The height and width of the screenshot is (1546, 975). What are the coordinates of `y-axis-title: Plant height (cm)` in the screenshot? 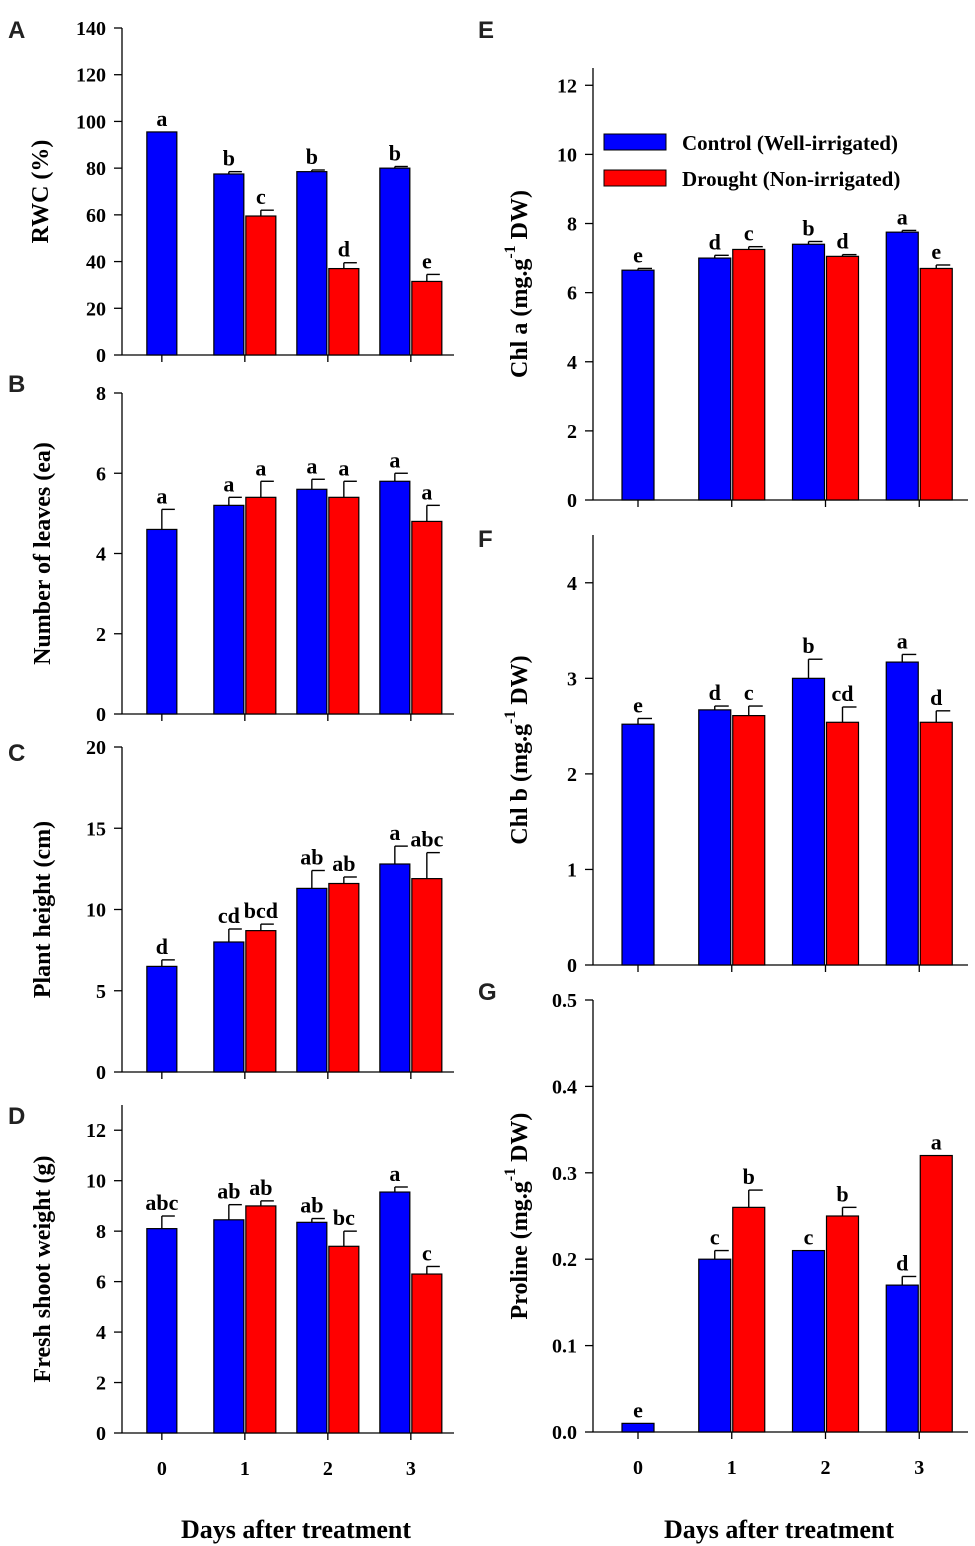 It's located at (43, 909).